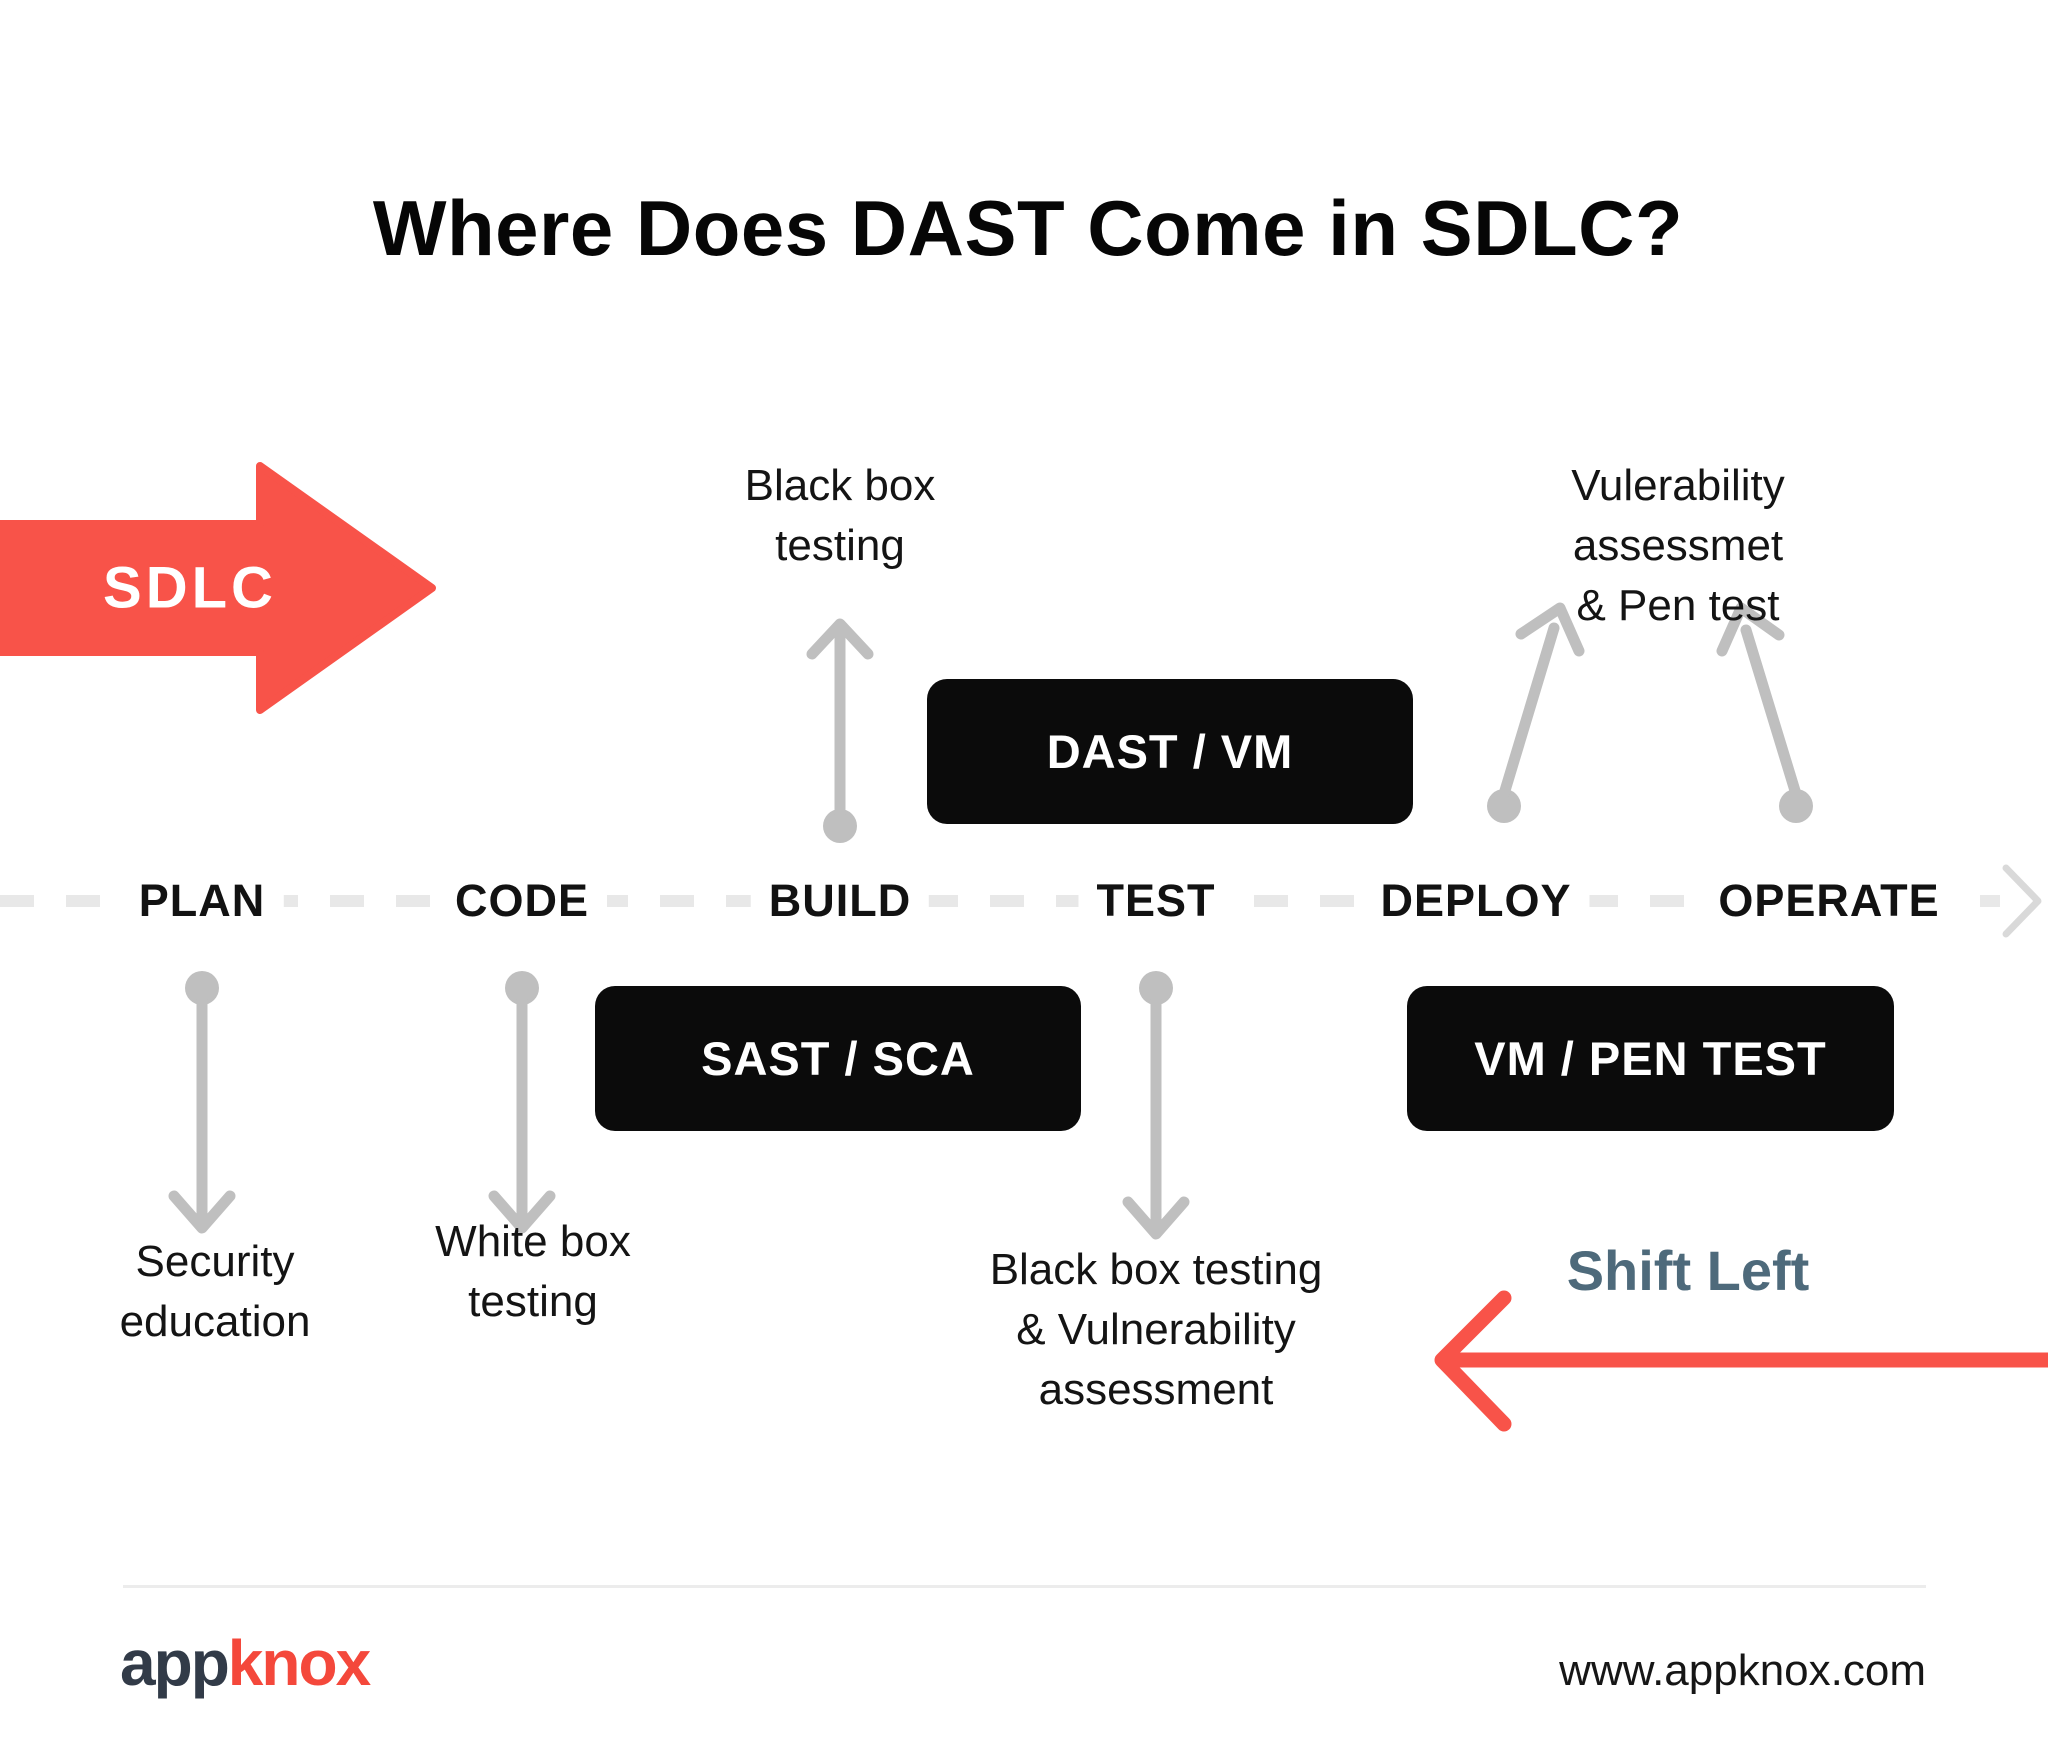 This screenshot has height=1755, width=2048. What do you see at coordinates (840, 901) in the screenshot?
I see `timeline-stage-build: BUILD` at bounding box center [840, 901].